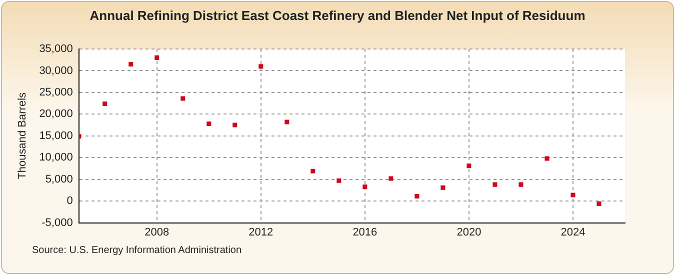 This screenshot has width=675, height=275. What do you see at coordinates (69, 201) in the screenshot?
I see `y-tick-label: 0` at bounding box center [69, 201].